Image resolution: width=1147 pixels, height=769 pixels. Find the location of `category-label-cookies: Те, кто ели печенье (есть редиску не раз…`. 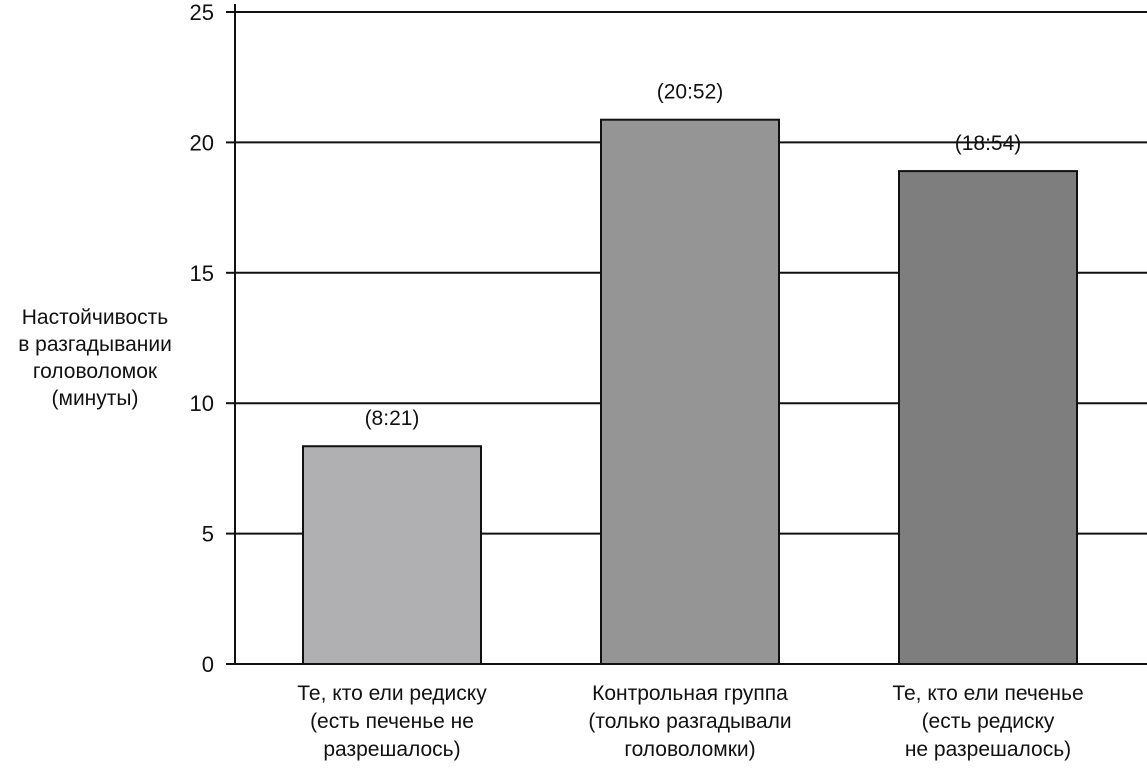

category-label-cookies: Те, кто ели печенье (есть редиску не раз… is located at coordinates (988, 721).